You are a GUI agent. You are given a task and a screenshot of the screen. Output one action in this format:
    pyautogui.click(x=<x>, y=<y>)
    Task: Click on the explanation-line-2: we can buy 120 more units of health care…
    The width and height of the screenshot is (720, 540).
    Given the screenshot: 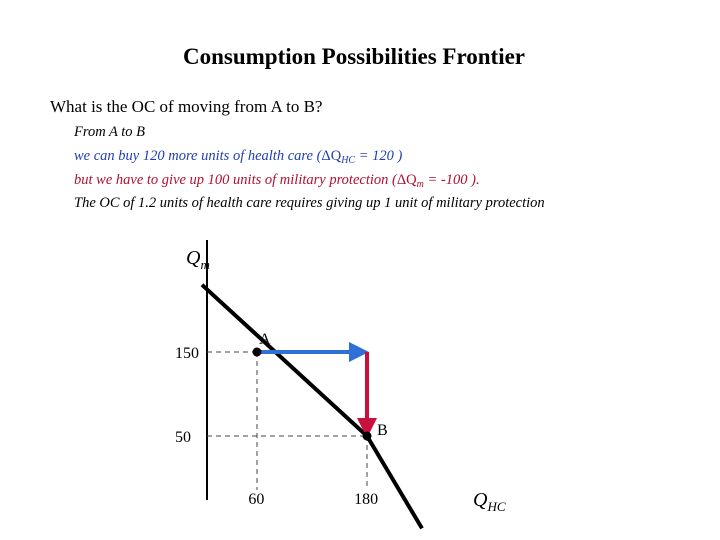 What is the action you would take?
    pyautogui.click(x=238, y=157)
    